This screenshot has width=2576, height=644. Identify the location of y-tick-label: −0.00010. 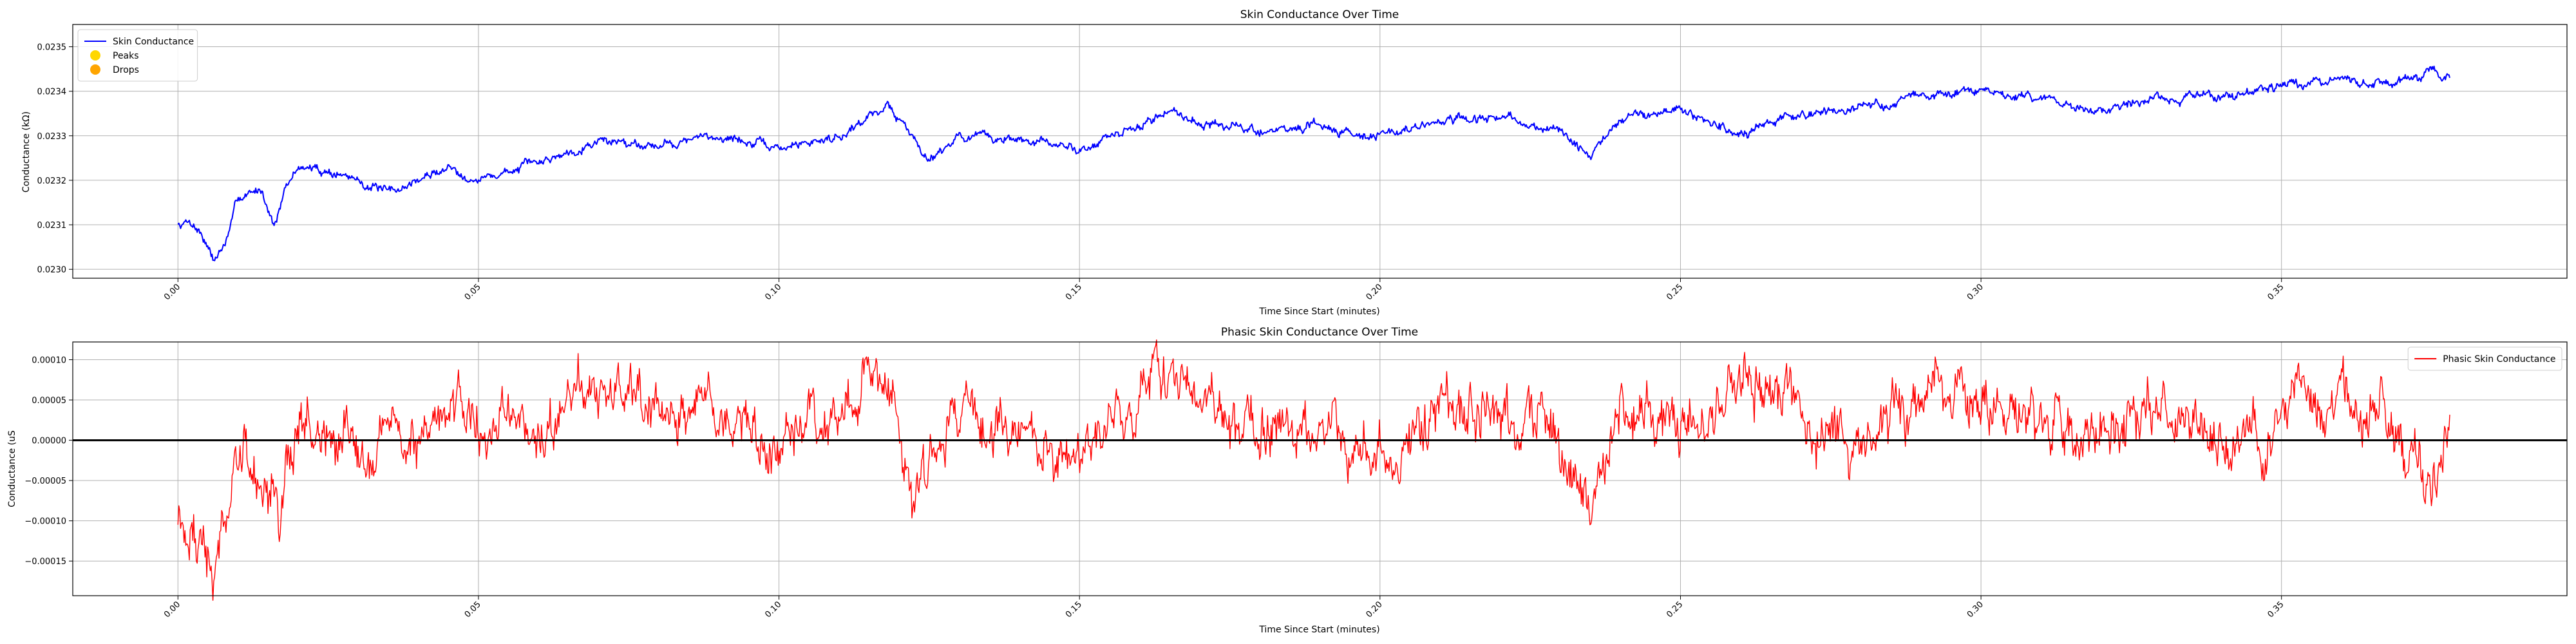
(45, 522).